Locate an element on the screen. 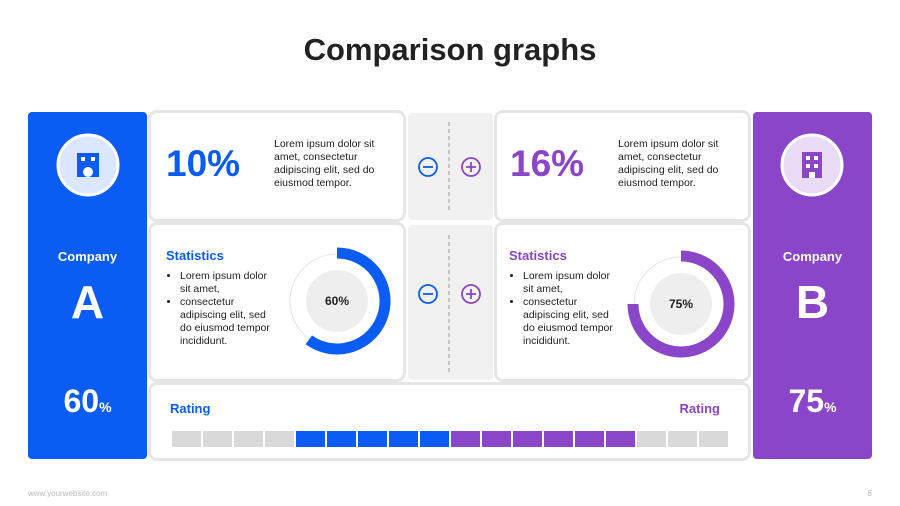 Image resolution: width=900 pixels, height=506 pixels. rating-bar is located at coordinates (450, 439).